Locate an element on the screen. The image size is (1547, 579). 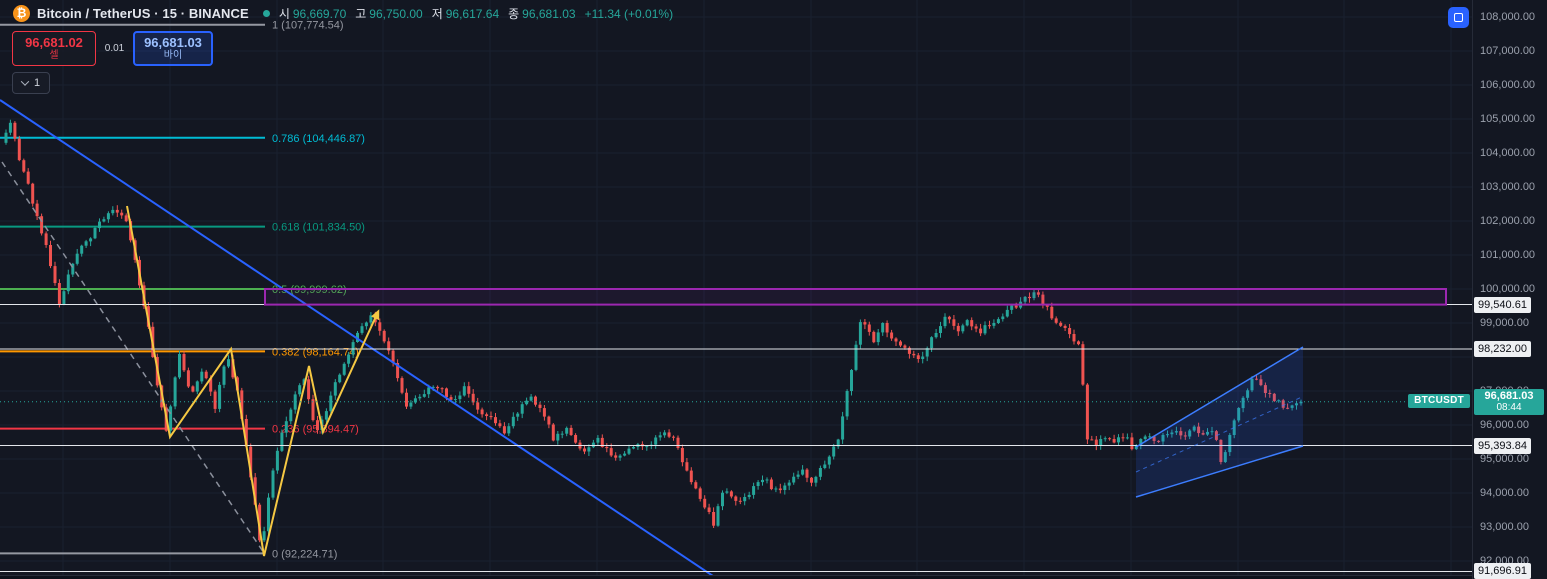
bar-countdown: 08:44 is located at coordinates (1509, 407).